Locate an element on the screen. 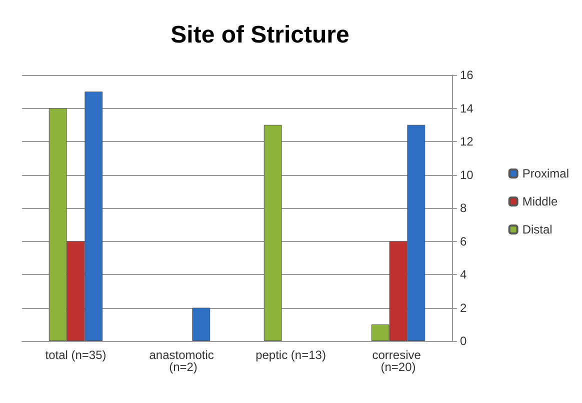 This screenshot has width=582, height=403. x-tick-label: total (n=35) is located at coordinates (75, 355).